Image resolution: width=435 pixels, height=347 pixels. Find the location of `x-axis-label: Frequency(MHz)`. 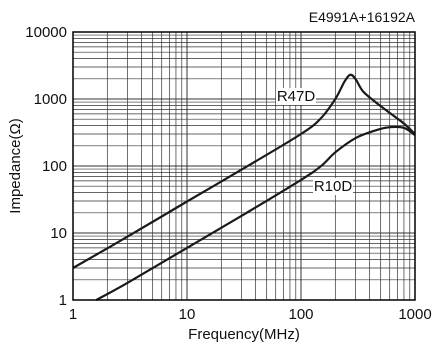

x-axis-label: Frequency(MHz) is located at coordinates (244, 334).